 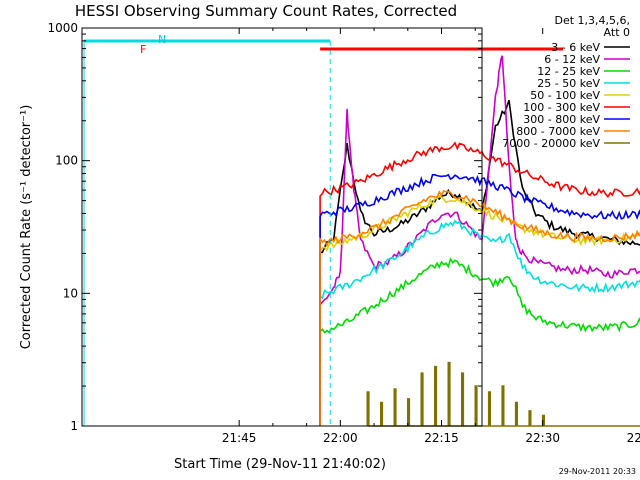 I want to click on legend-label-5: 100 - 300 keV, so click(x=561, y=107).